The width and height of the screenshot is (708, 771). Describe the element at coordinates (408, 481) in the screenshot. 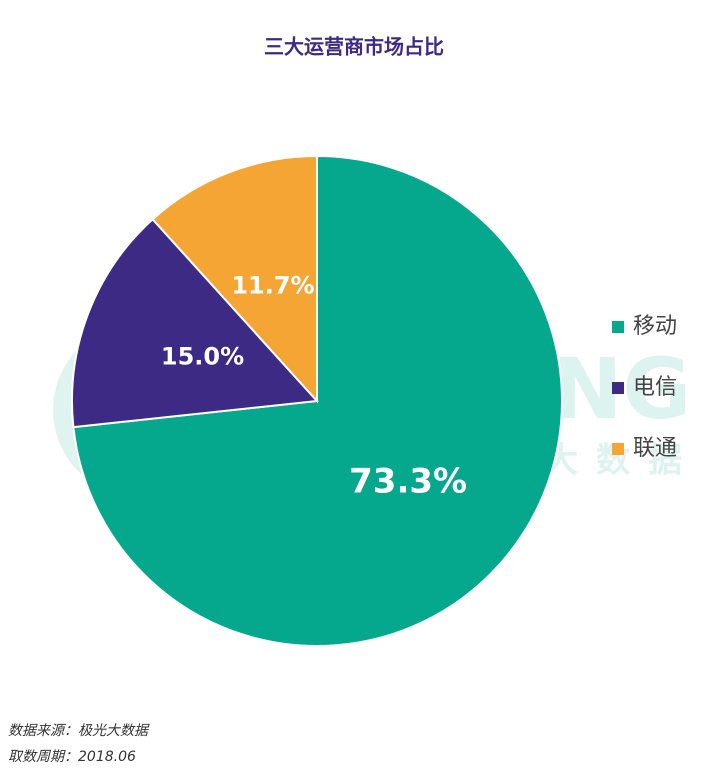

I see `data-label: 73.3%` at that location.